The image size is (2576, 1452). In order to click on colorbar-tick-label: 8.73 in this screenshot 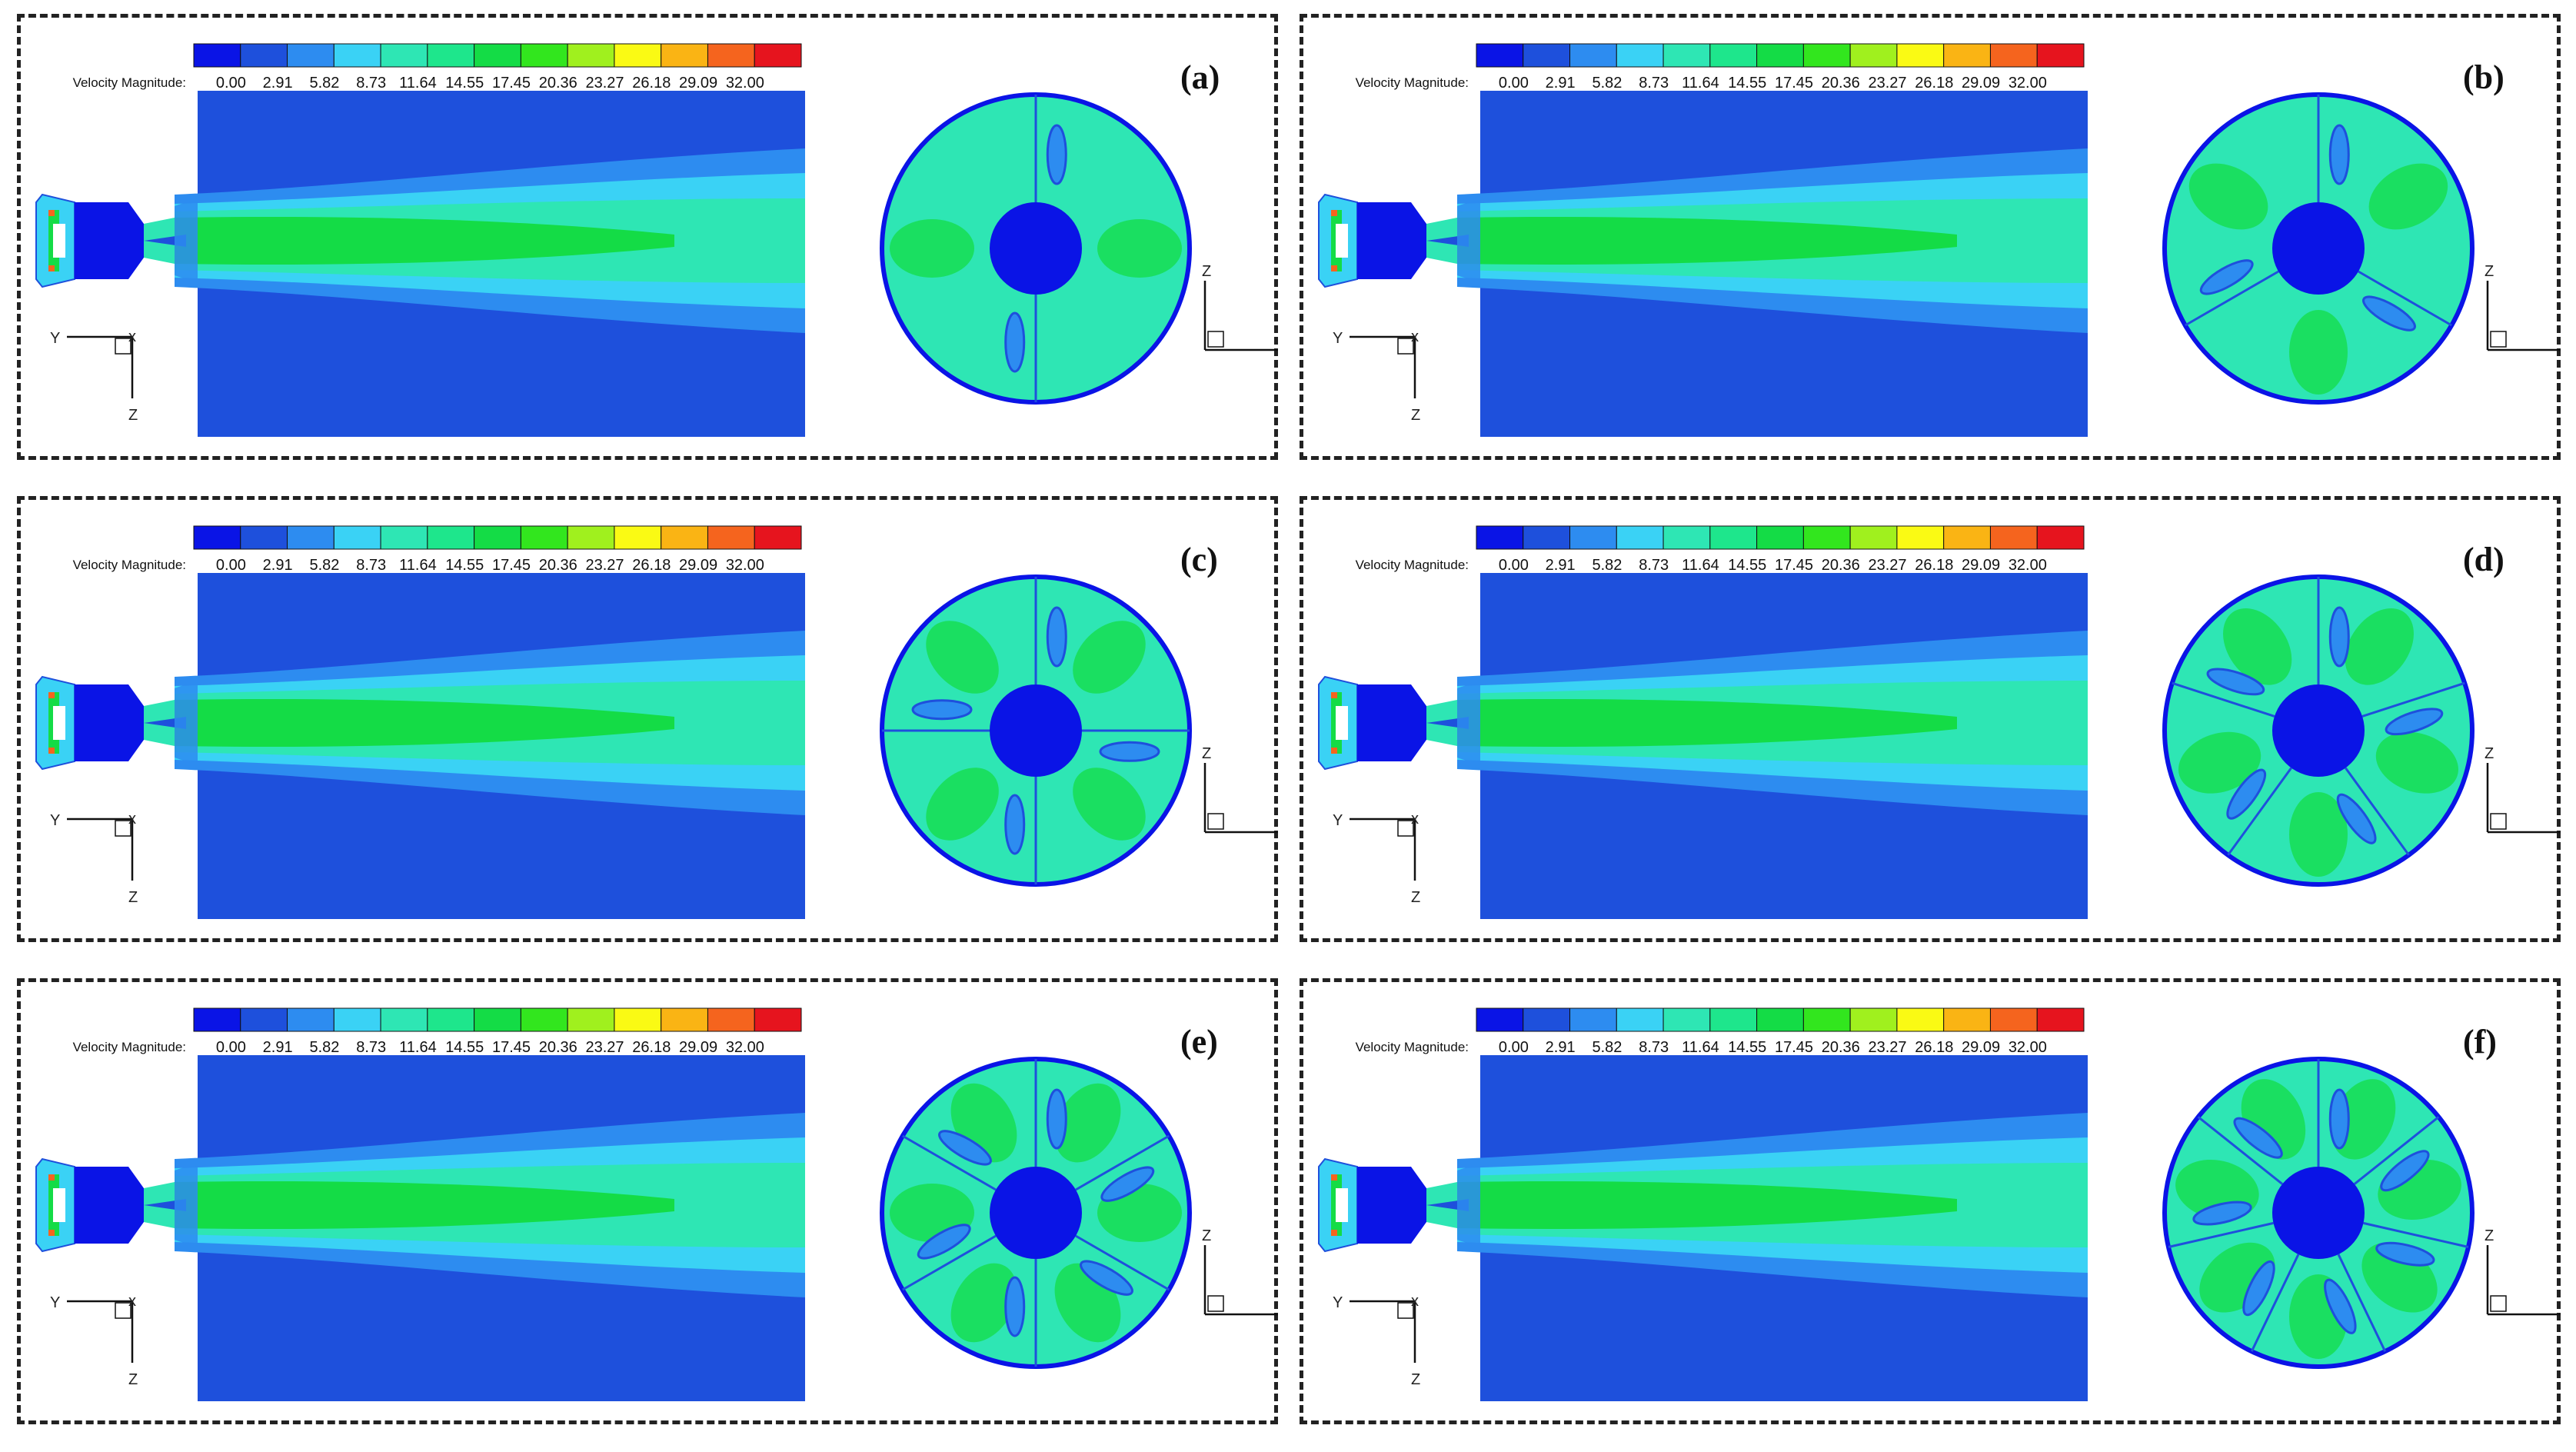, I will do `click(371, 565)`.